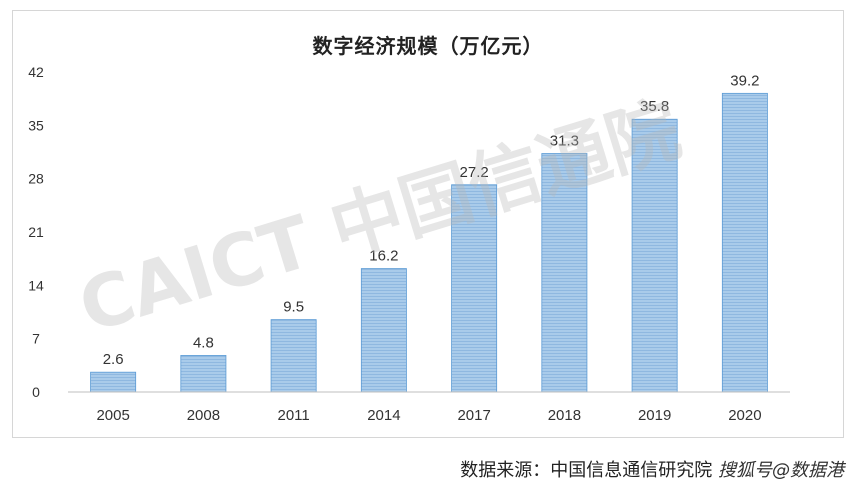 The height and width of the screenshot is (496, 856). What do you see at coordinates (383, 330) in the screenshot?
I see `bar-2014` at bounding box center [383, 330].